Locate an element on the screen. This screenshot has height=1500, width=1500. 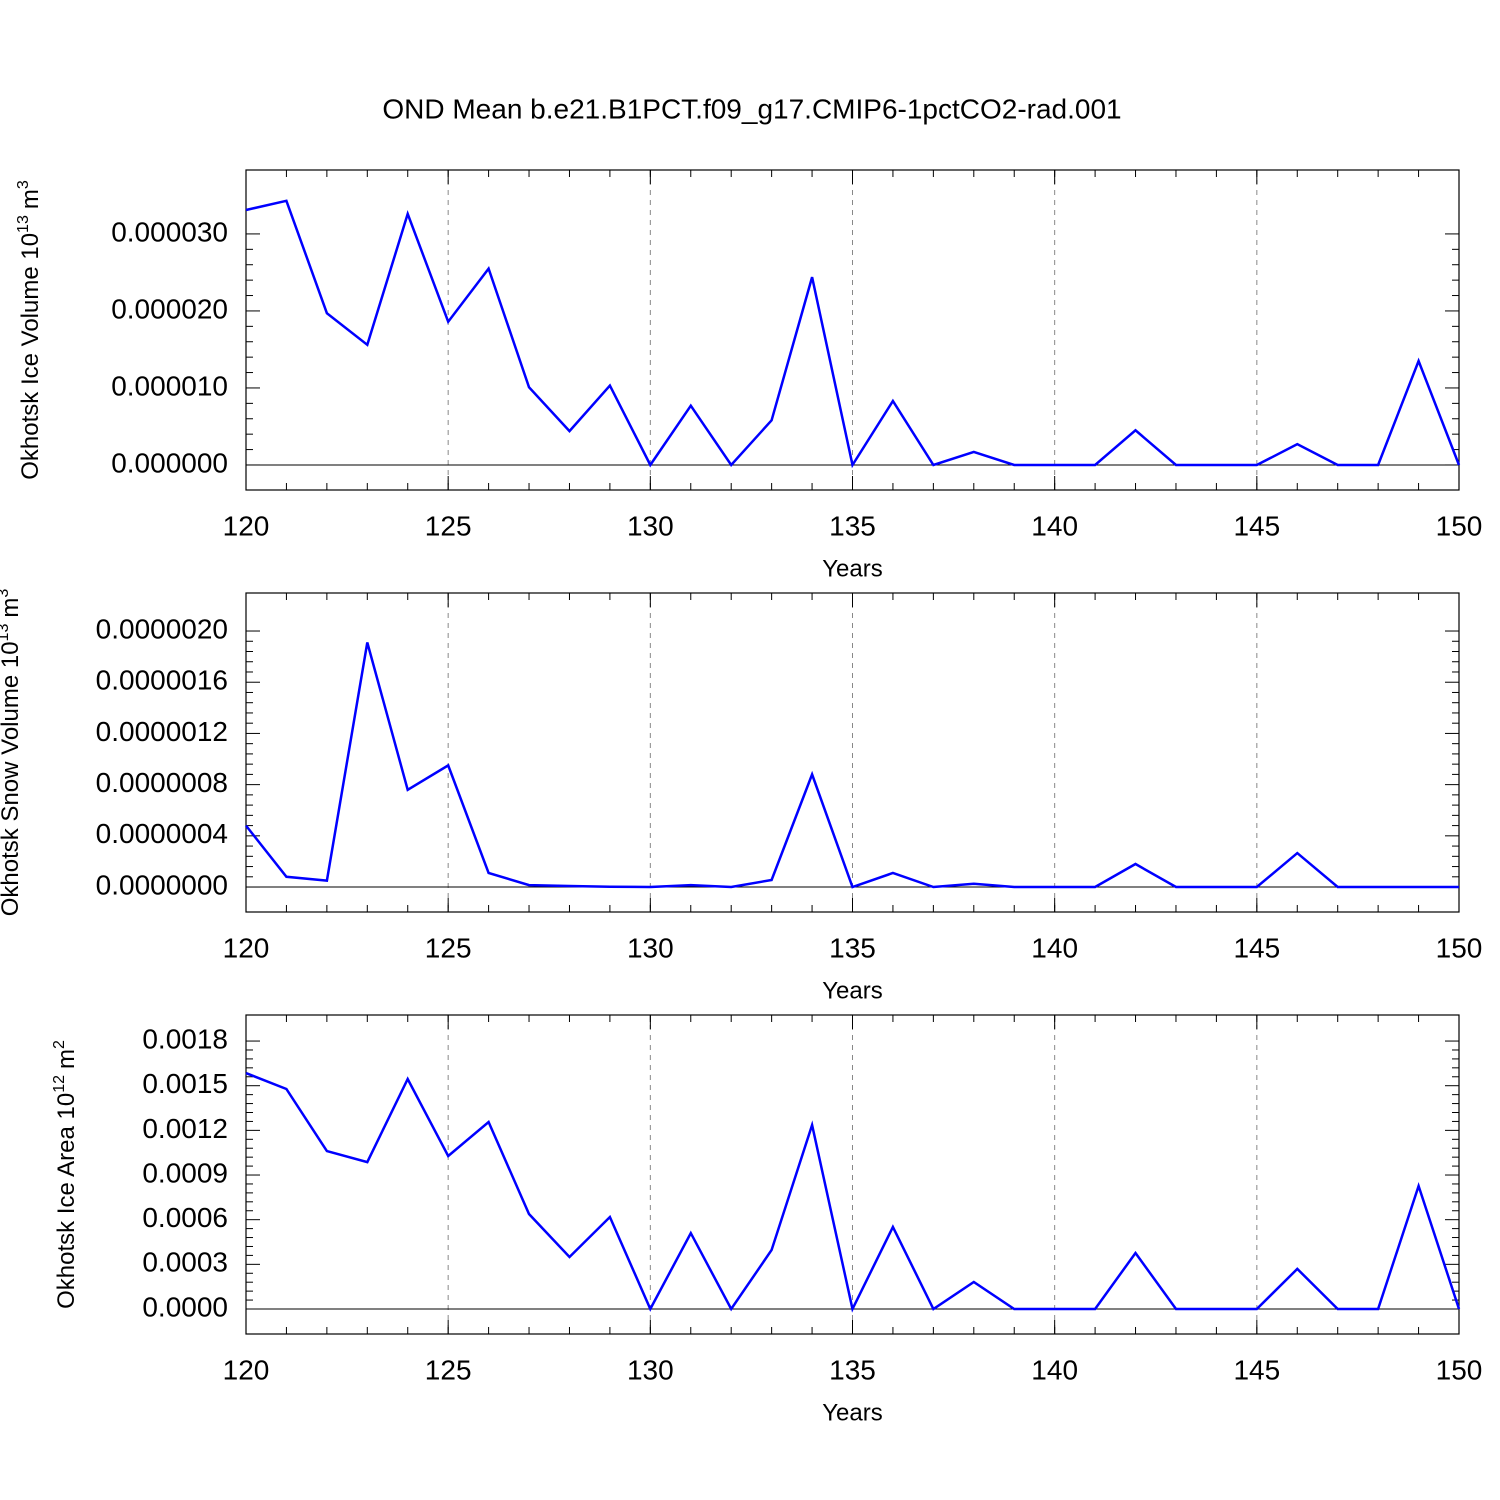
y-tick-label: 0.000020 is located at coordinates (169, 308).